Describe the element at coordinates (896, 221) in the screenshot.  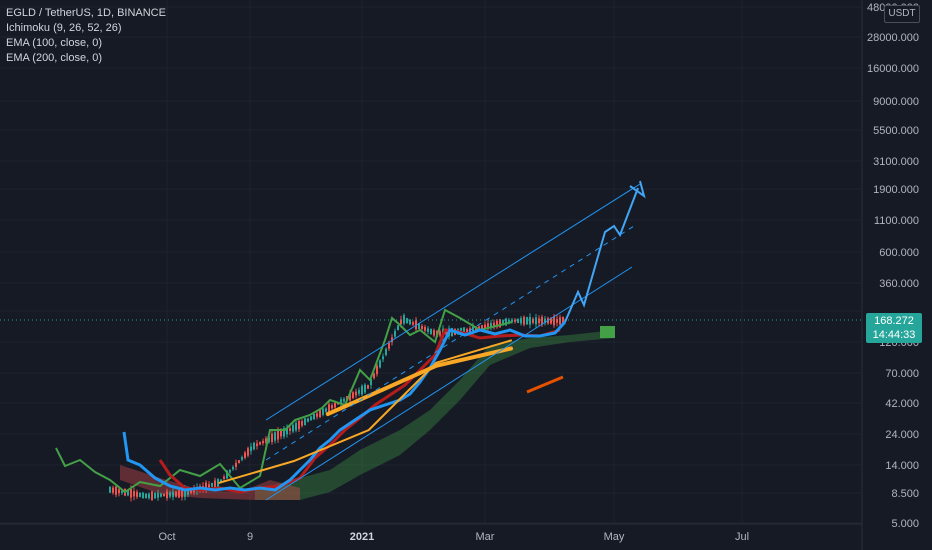
I see `price-tick-label: 1100.000` at that location.